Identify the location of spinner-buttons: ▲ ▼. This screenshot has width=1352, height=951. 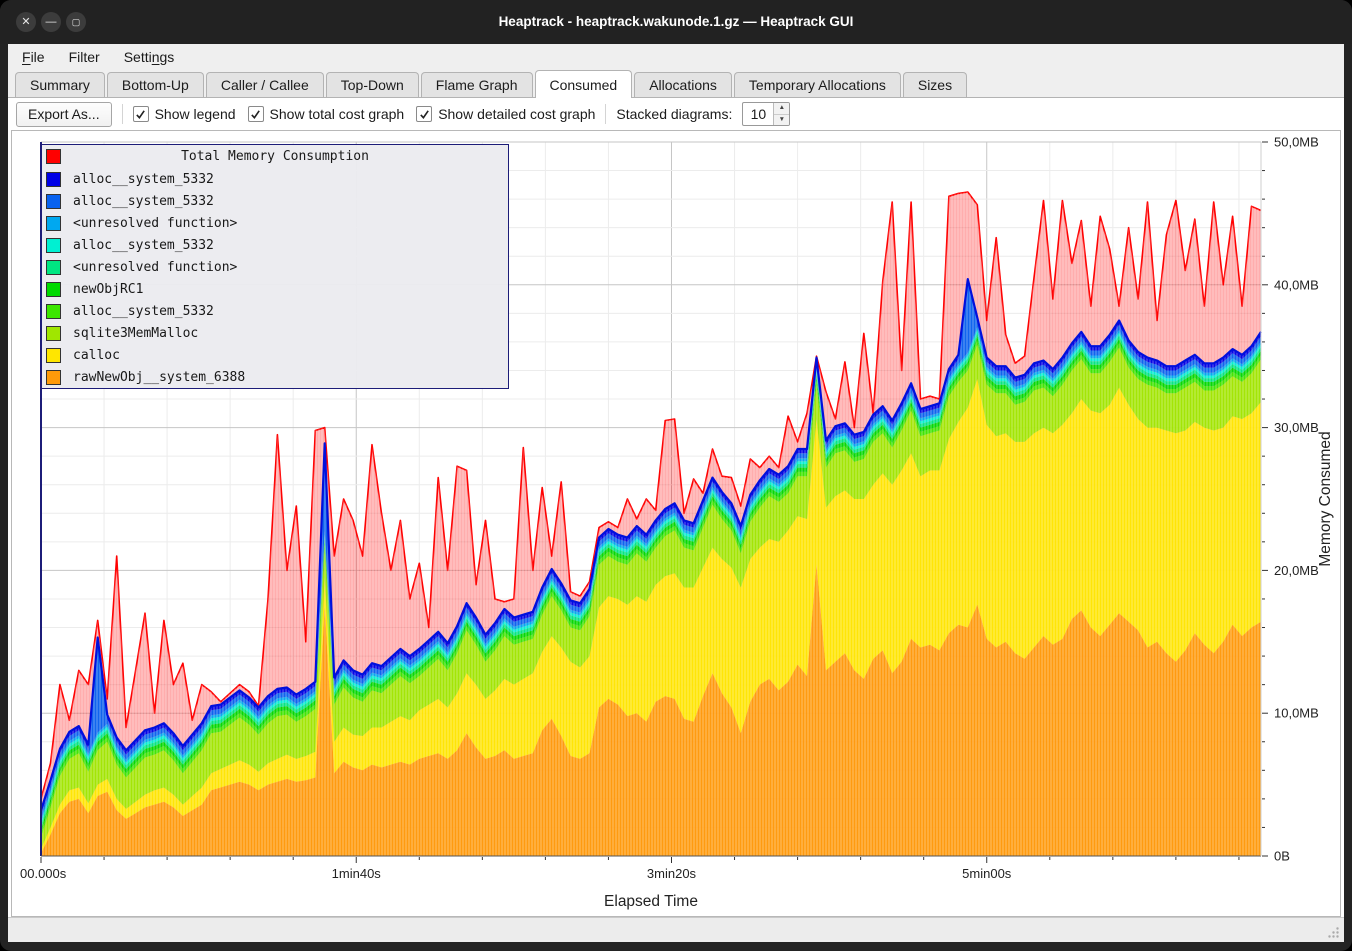
(781, 114).